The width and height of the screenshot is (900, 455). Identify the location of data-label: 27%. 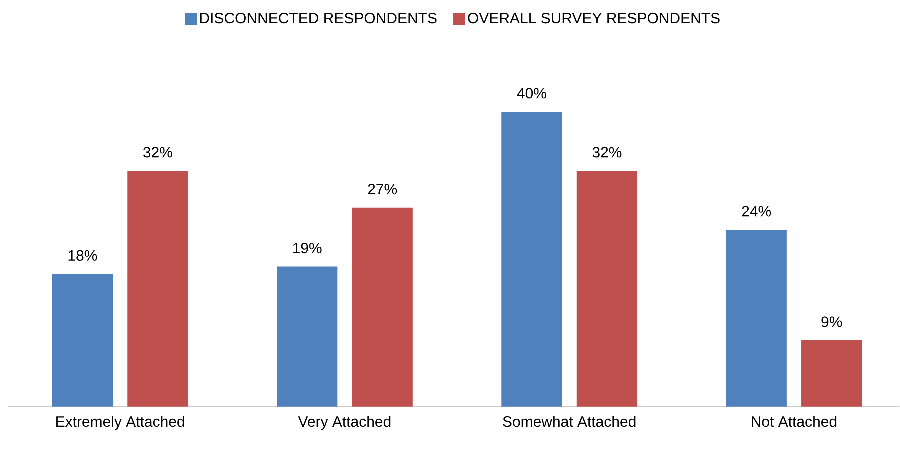
(383, 189).